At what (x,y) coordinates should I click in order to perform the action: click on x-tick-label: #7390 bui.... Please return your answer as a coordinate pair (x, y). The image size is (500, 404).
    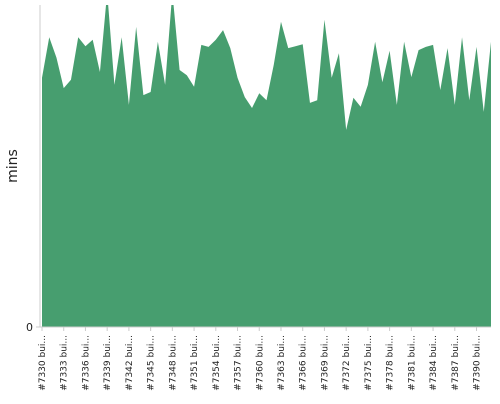
    Looking at the image, I should click on (478, 363).